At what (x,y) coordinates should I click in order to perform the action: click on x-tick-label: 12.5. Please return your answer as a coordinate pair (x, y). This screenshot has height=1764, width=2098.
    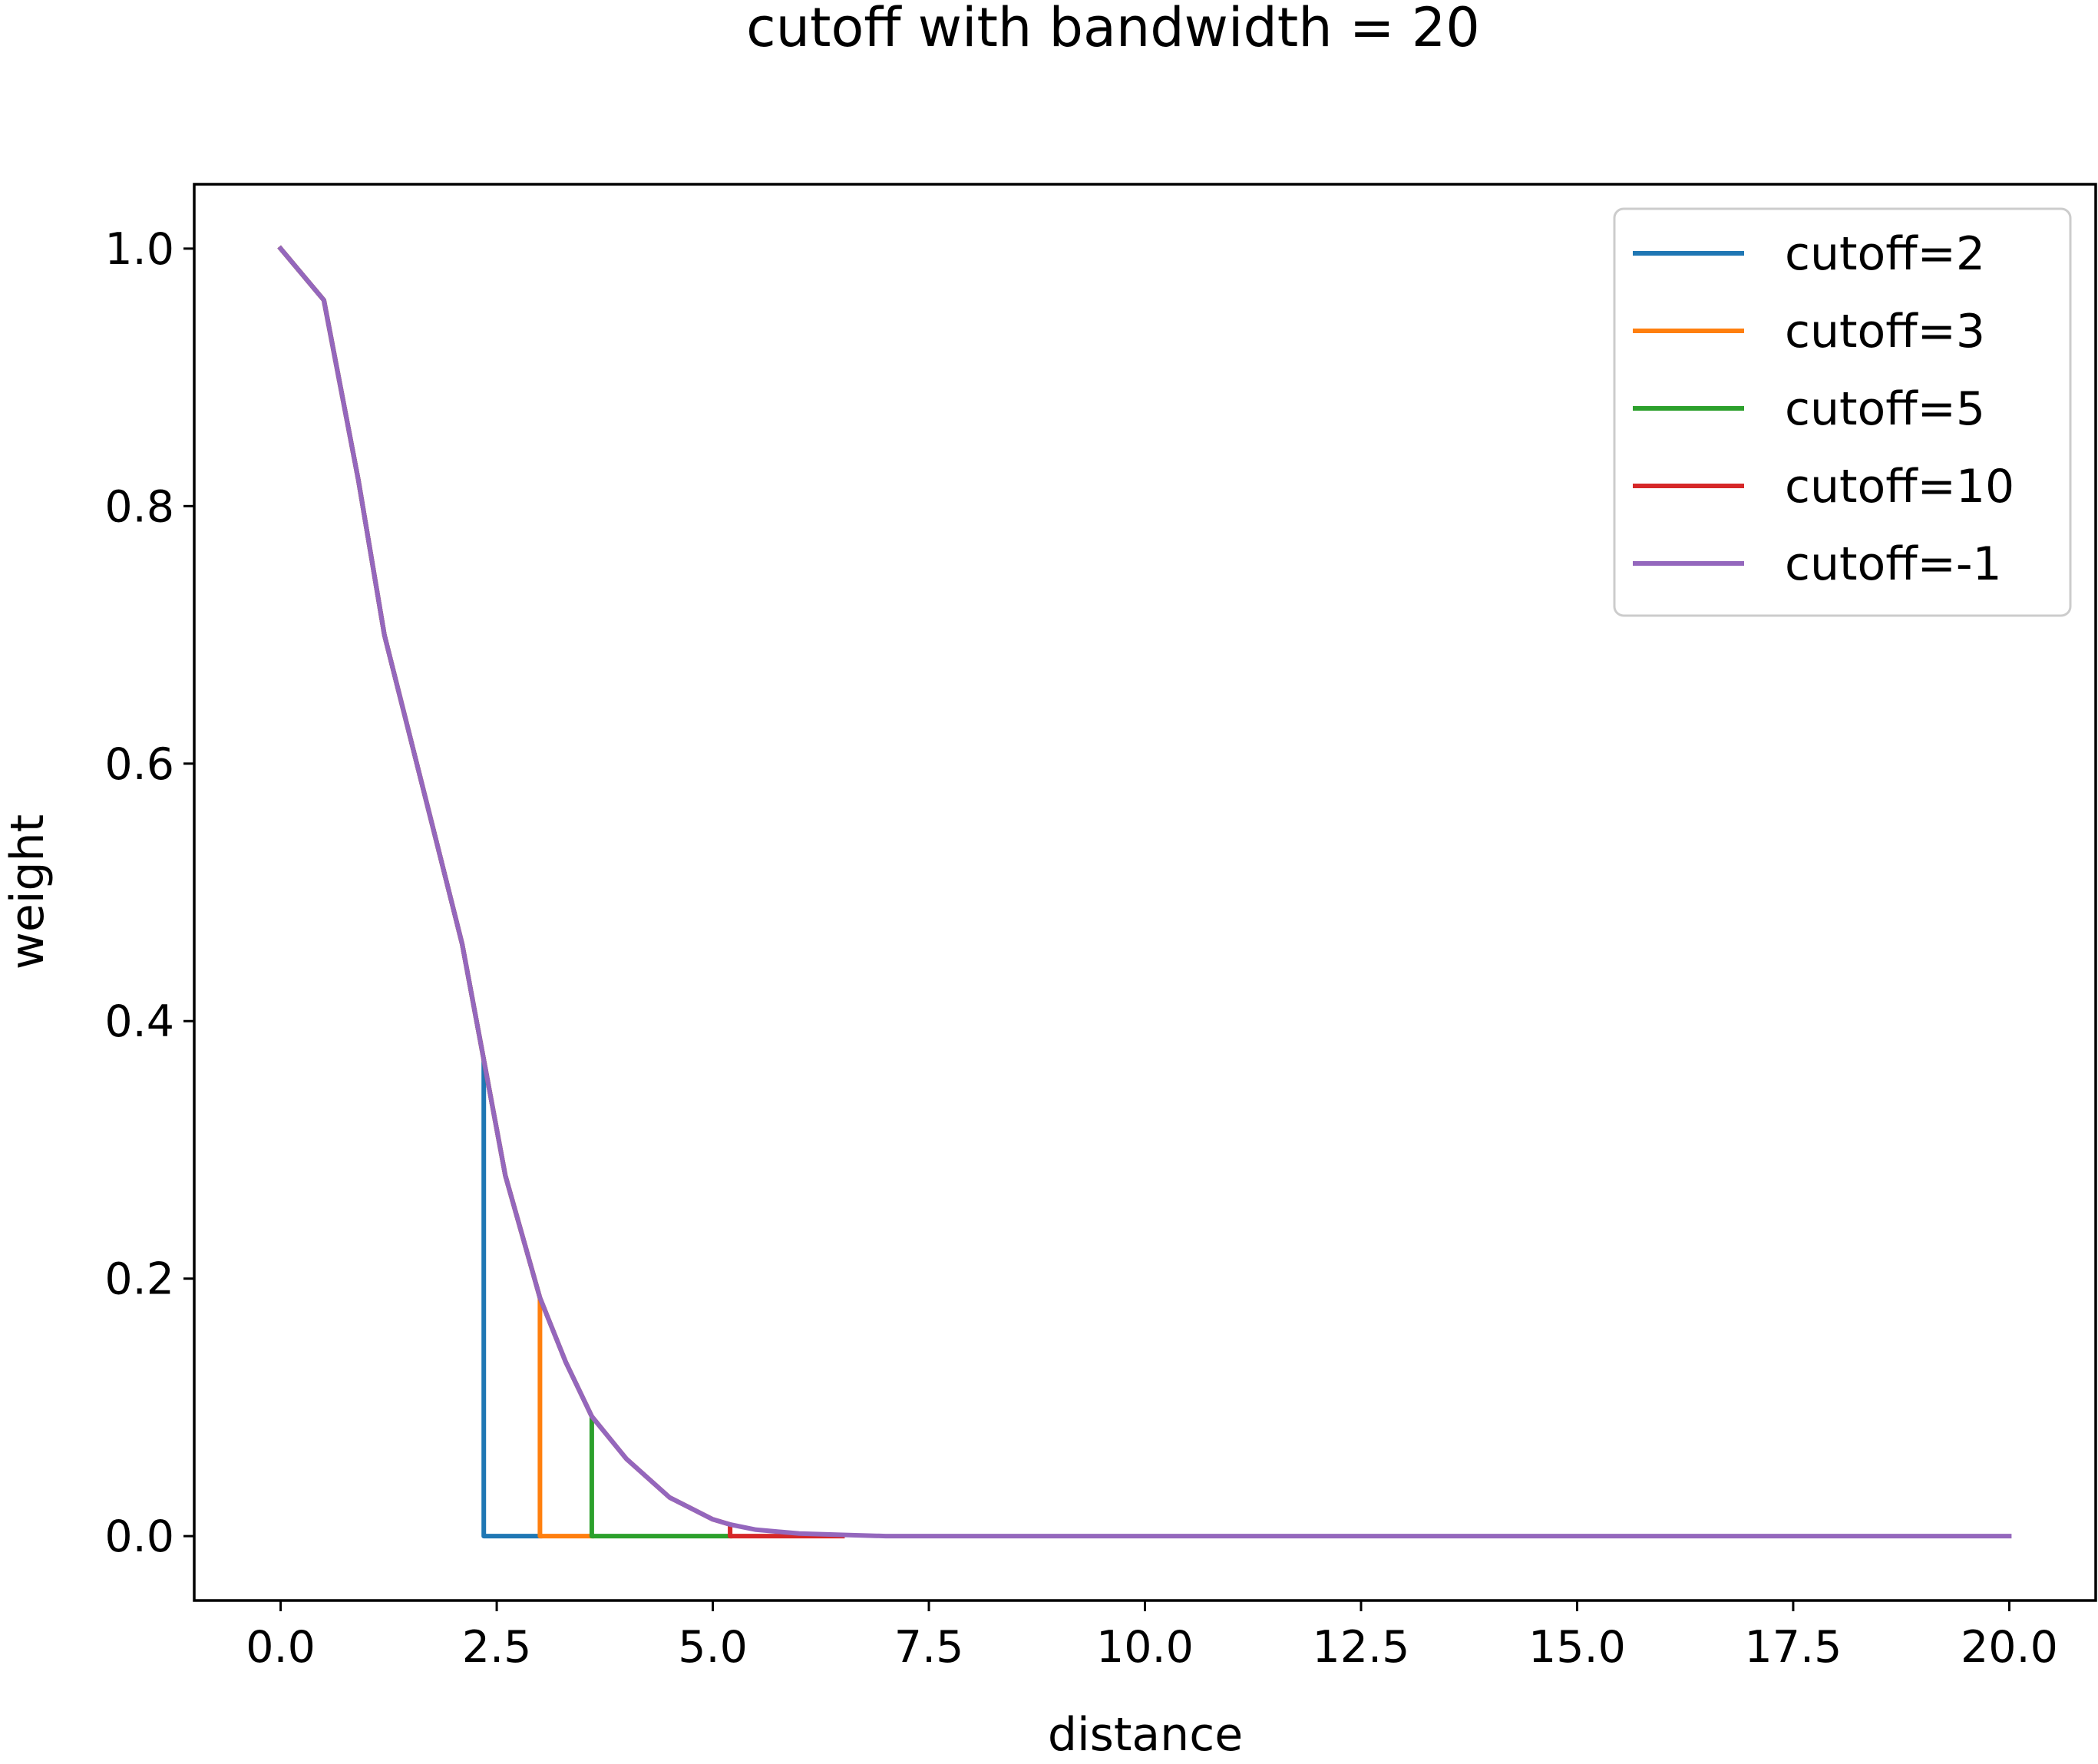
    Looking at the image, I should click on (1361, 1647).